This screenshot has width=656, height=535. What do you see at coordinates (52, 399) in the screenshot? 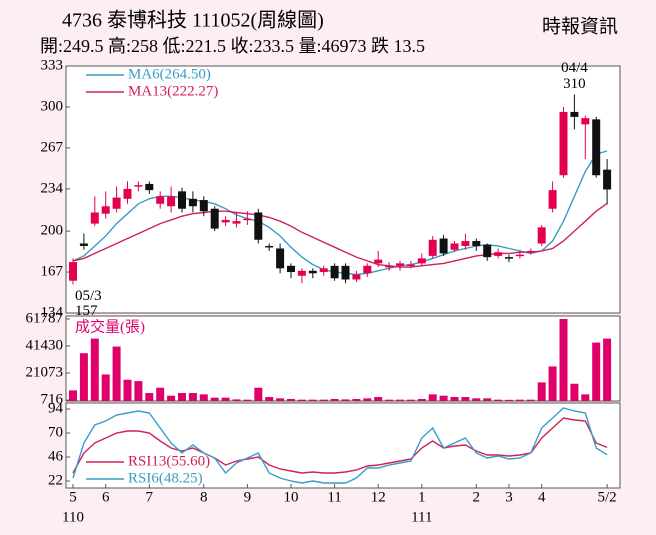
I see `y-tick-label: 716` at bounding box center [52, 399].